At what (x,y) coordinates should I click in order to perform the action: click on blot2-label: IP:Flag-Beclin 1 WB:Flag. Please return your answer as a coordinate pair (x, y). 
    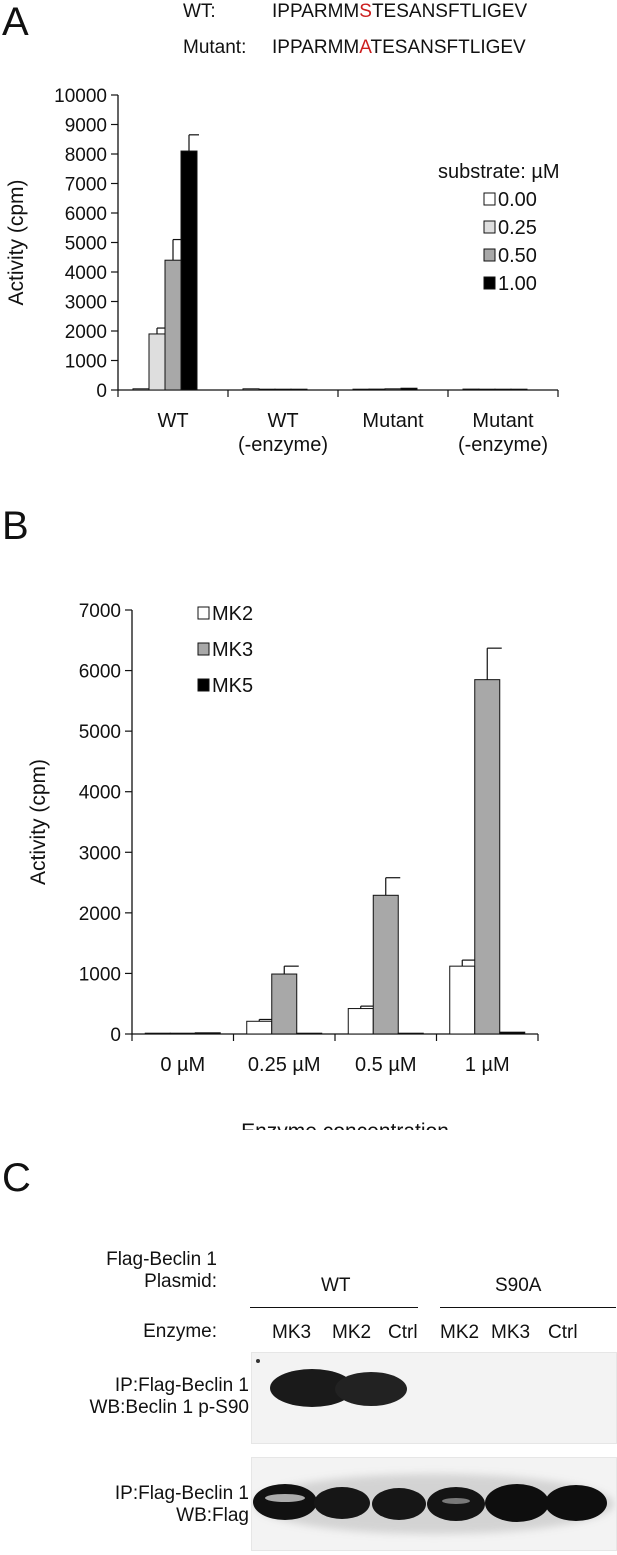
    Looking at the image, I should click on (182, 1505).